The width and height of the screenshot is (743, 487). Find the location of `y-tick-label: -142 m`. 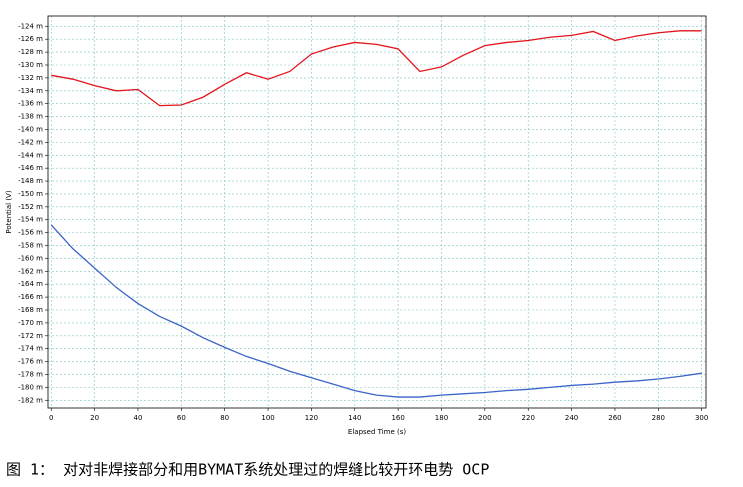

y-tick-label: -142 m is located at coordinates (30, 142).